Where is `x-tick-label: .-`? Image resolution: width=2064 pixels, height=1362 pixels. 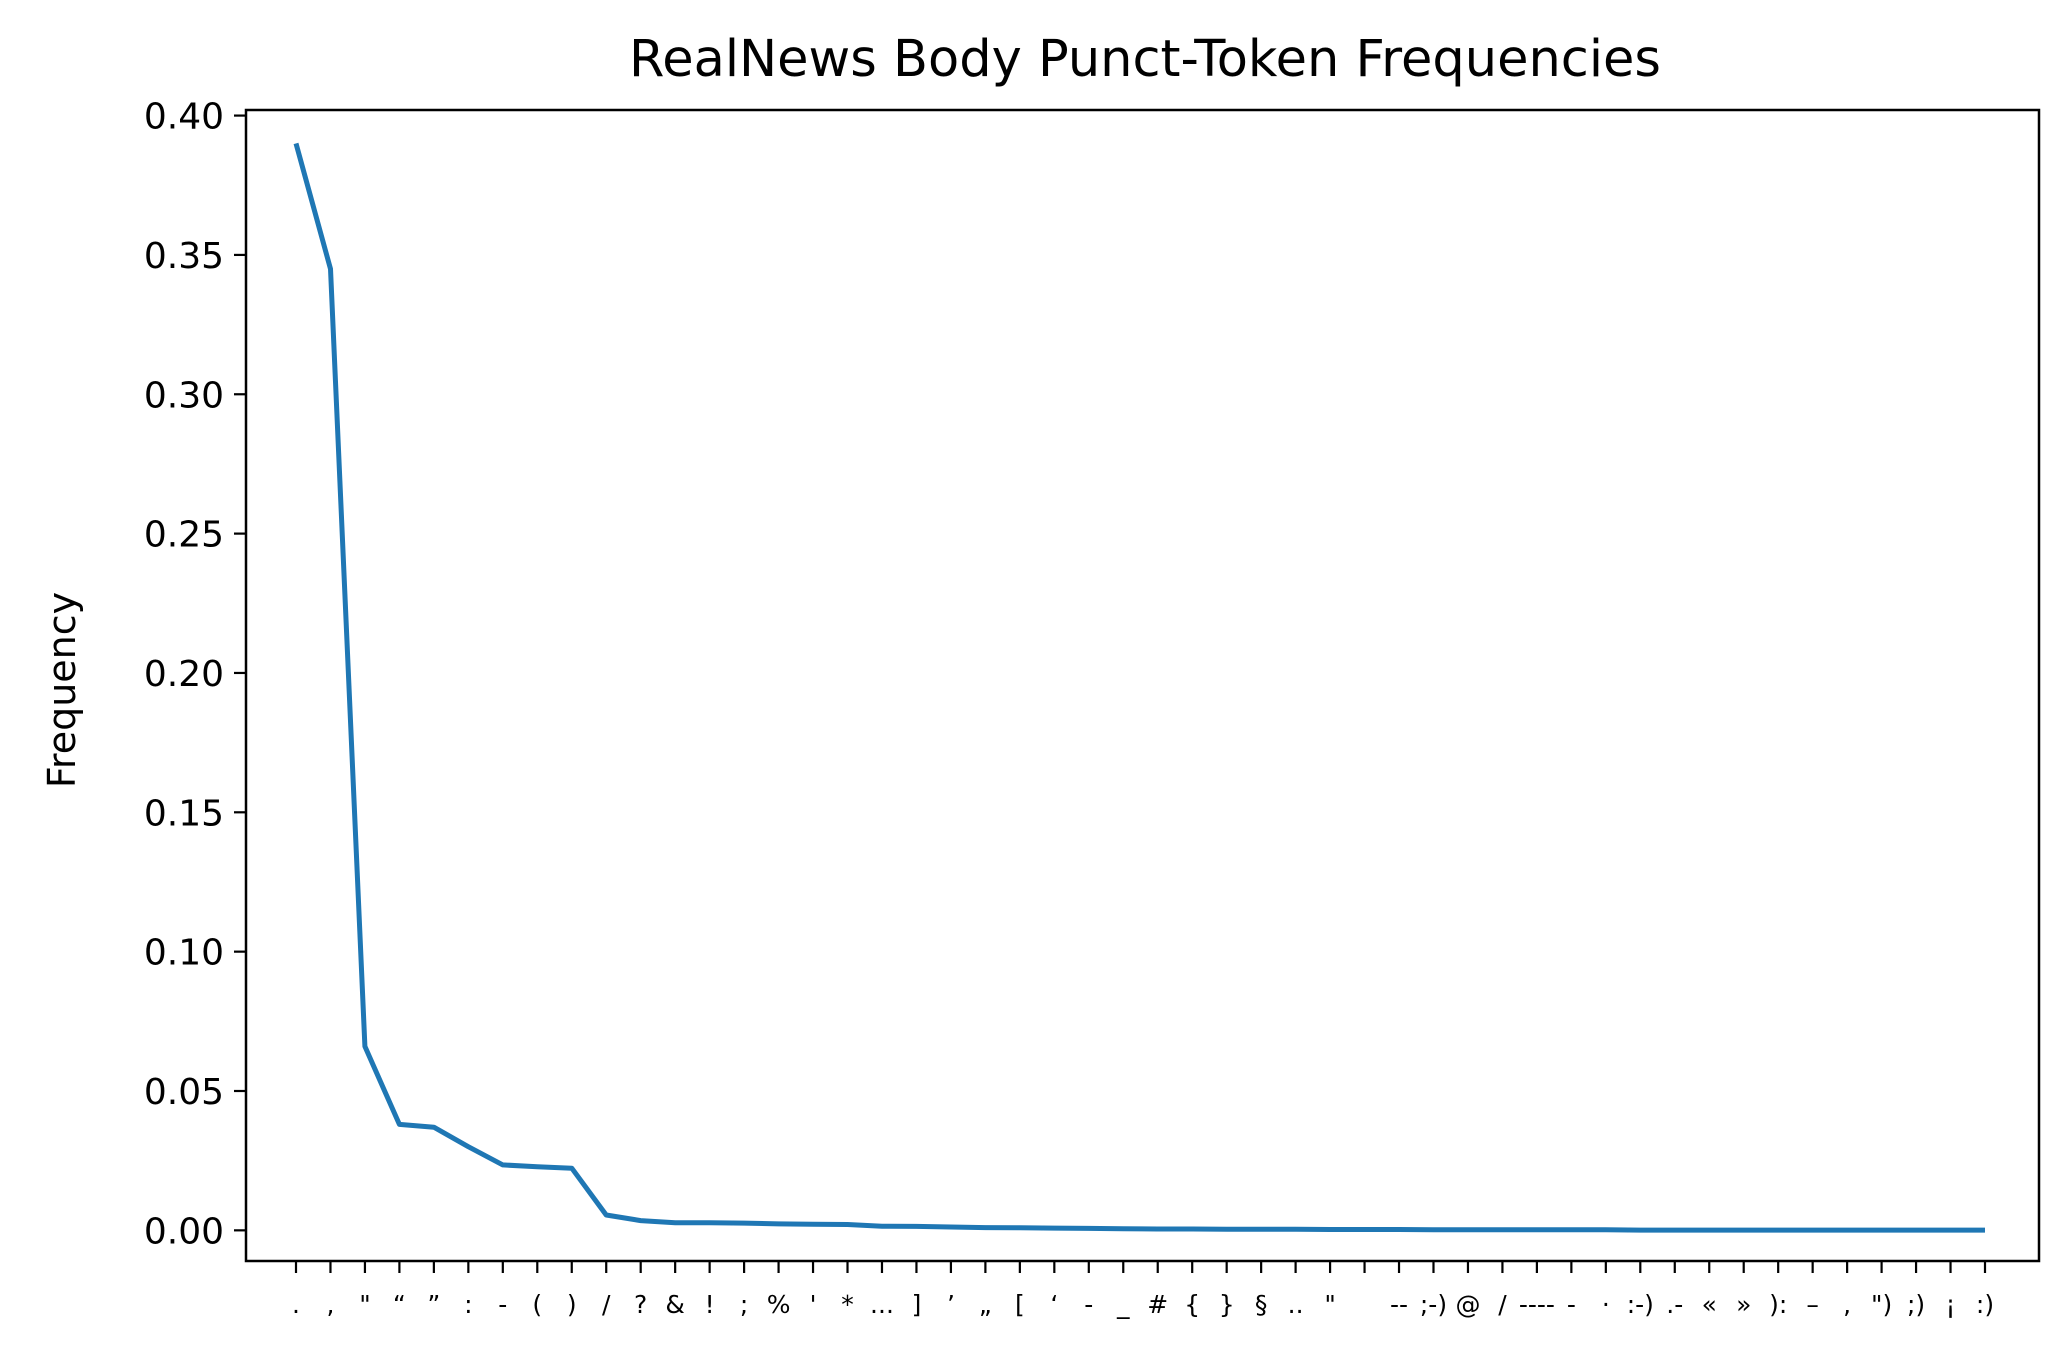 x-tick-label: .- is located at coordinates (1674, 1304).